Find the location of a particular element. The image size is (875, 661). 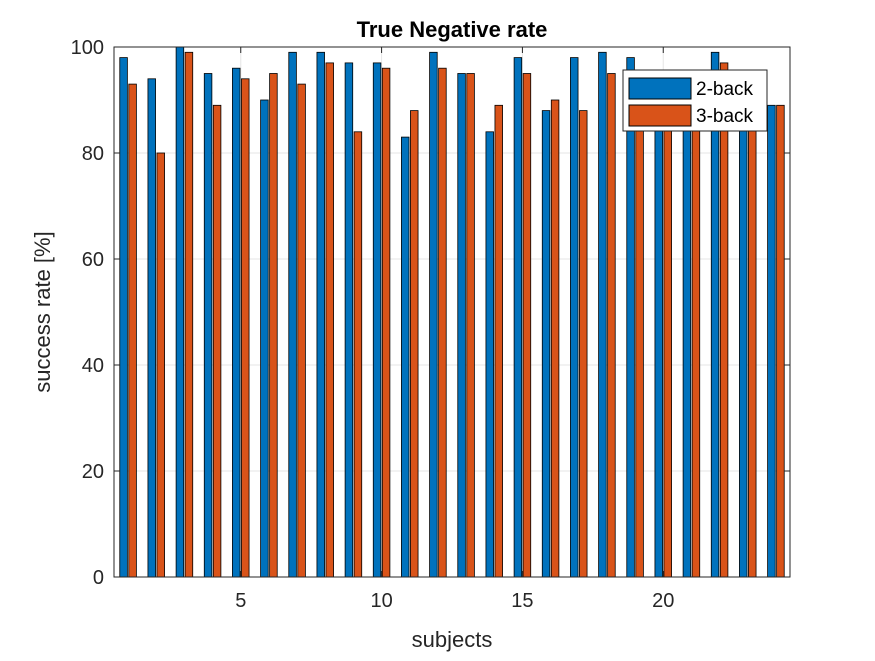

x-tick-label: 20 is located at coordinates (663, 601).